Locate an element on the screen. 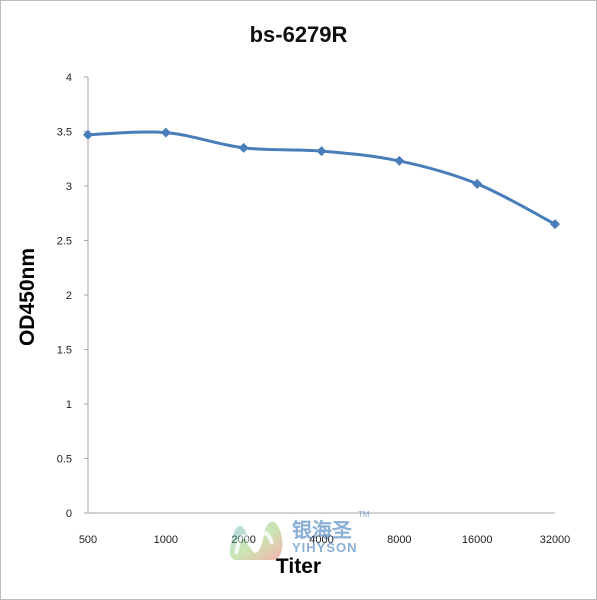 This screenshot has width=597, height=600. x-tick-label: 500 is located at coordinates (88, 540).